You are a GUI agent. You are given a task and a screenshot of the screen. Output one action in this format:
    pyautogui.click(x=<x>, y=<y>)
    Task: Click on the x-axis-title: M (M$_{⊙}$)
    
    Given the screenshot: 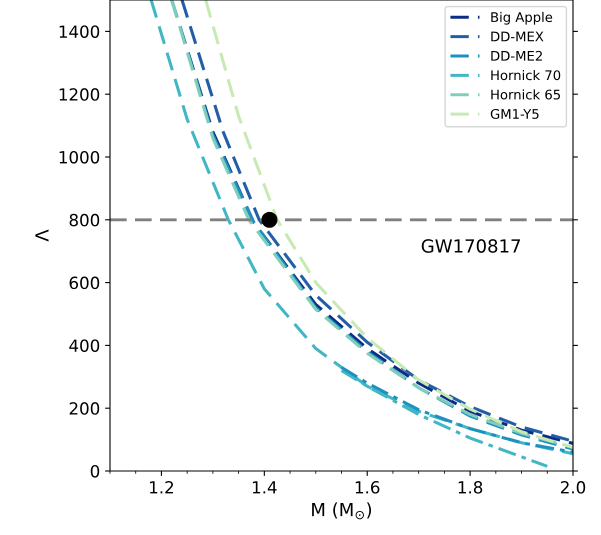 What is the action you would take?
    pyautogui.click(x=342, y=511)
    